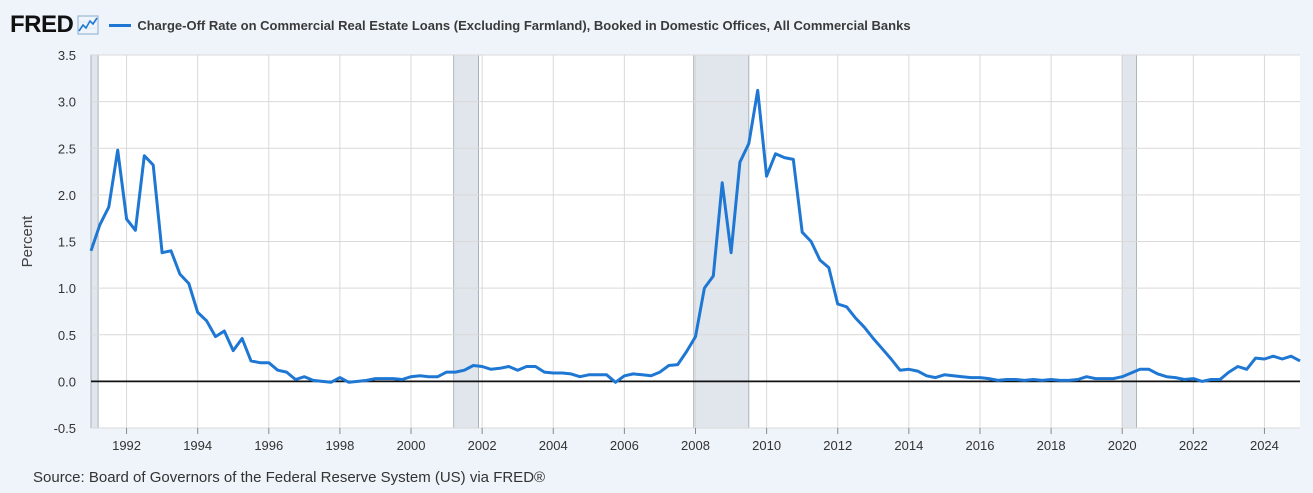 The height and width of the screenshot is (493, 1313). I want to click on x-tick-label: 2000, so click(411, 445).